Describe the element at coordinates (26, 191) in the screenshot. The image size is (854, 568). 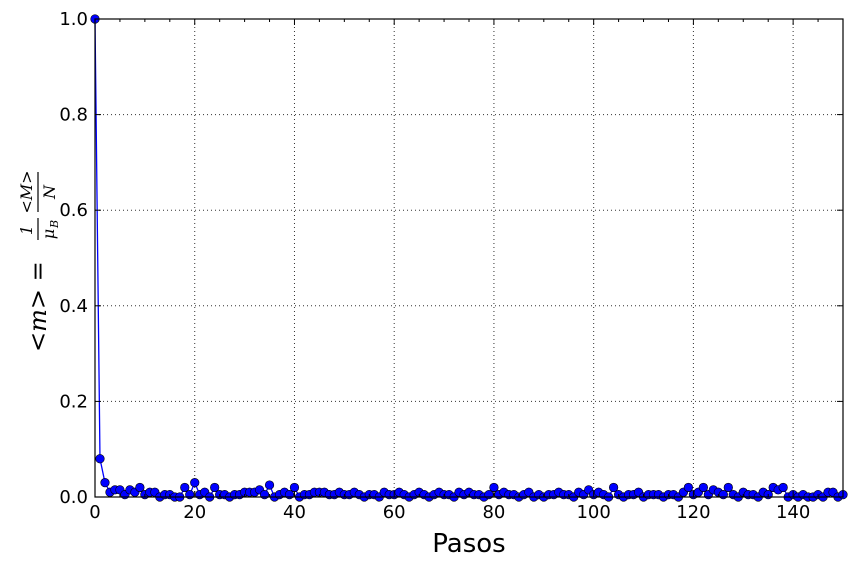
I see `y-axis-title-frac2-num: <M>` at that location.